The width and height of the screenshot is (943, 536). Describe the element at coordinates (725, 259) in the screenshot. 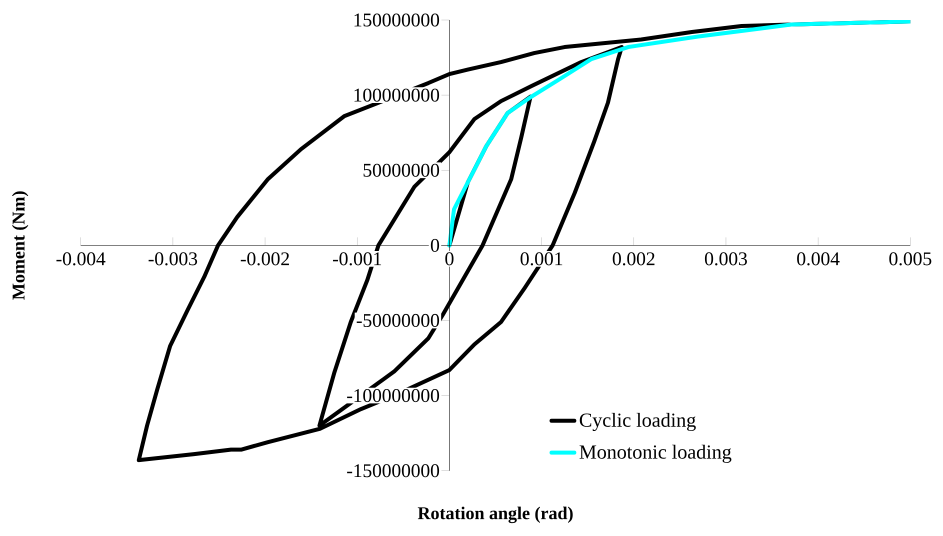

I see `x-tick-label: 0.003` at that location.